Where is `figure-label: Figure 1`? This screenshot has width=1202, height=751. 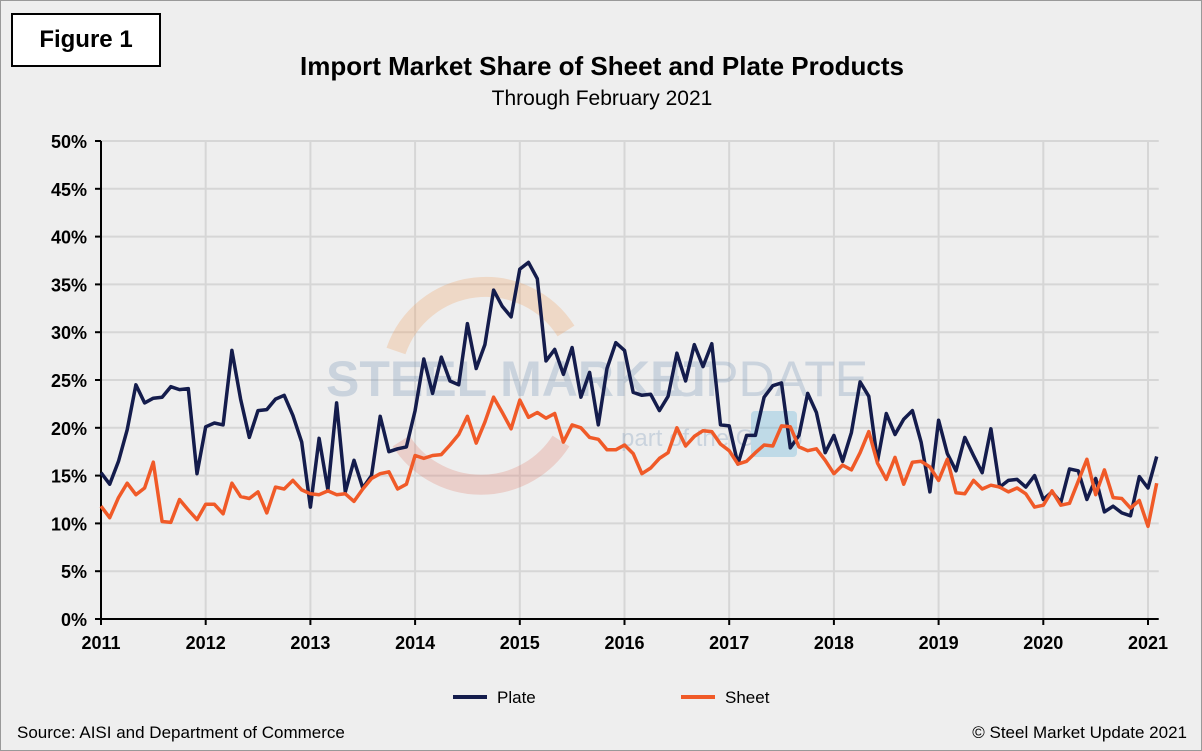 figure-label: Figure 1 is located at coordinates (86, 40).